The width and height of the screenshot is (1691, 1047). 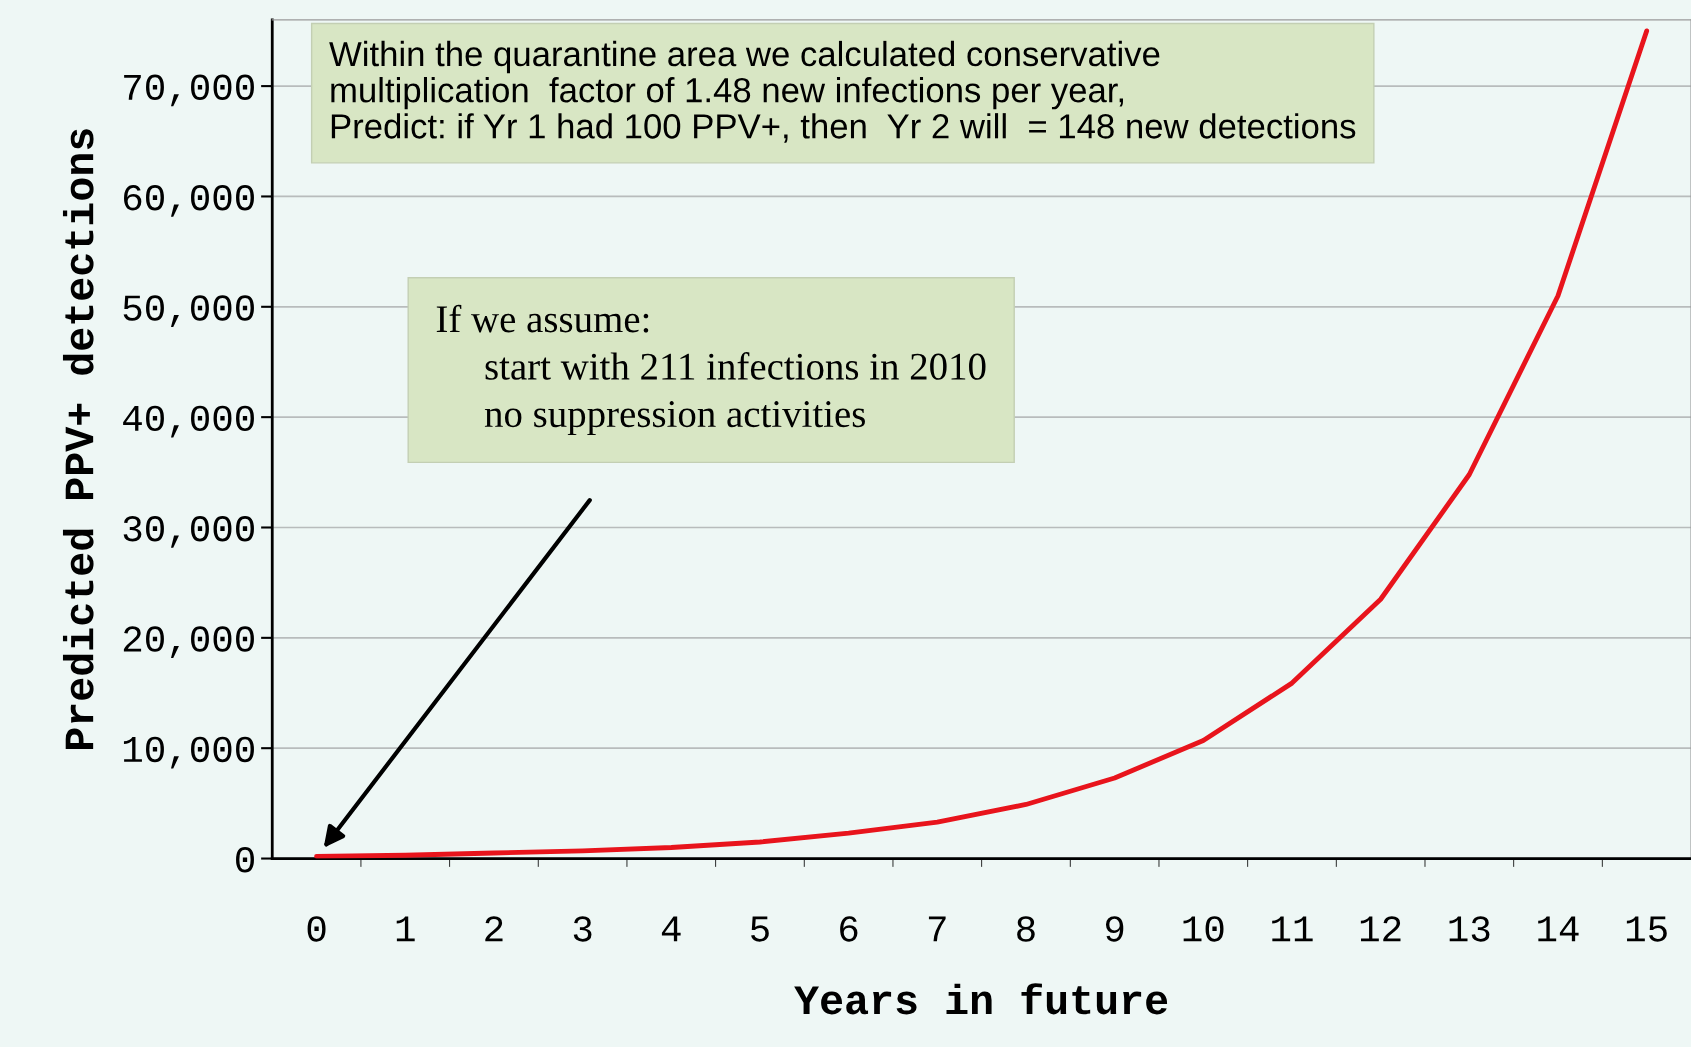 What do you see at coordinates (711, 370) in the screenshot?
I see `annotation: If we assume: start with 211 infections in 2010 no suppression activities` at bounding box center [711, 370].